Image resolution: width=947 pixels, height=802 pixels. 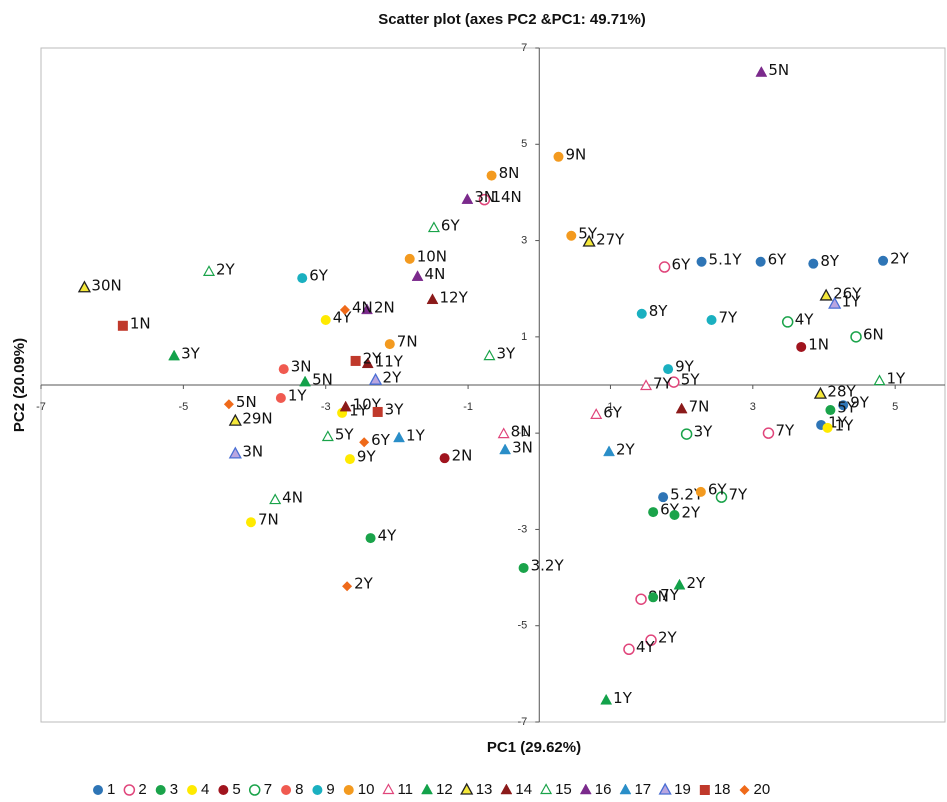 What do you see at coordinates (522, 722) in the screenshot?
I see `y-tick-label: -7` at bounding box center [522, 722].